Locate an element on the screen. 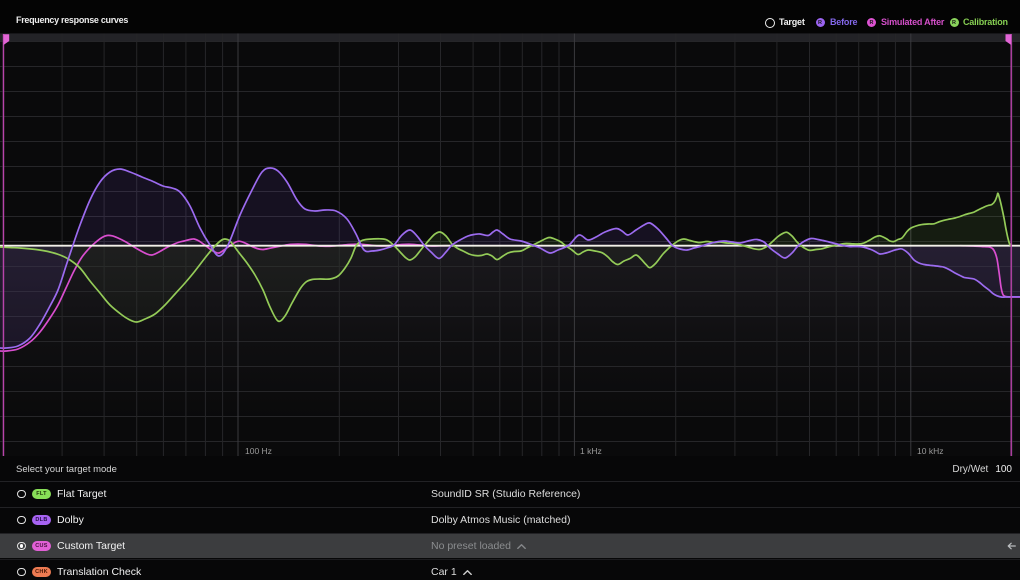 Image resolution: width=1020 pixels, height=580 pixels. svg-text: 1 kHz is located at coordinates (591, 451).